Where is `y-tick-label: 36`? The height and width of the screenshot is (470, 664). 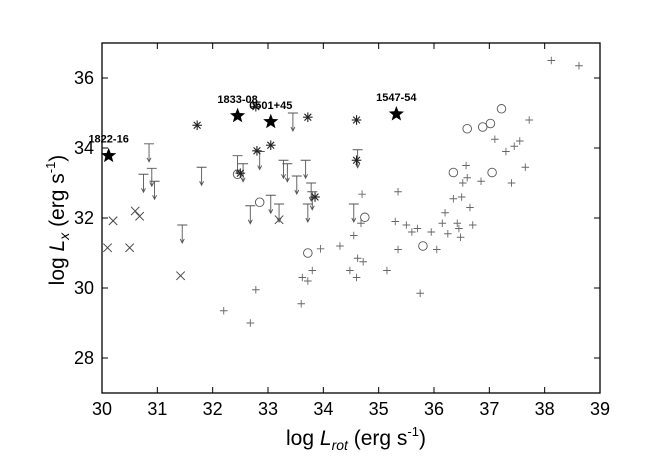
y-tick-label: 36 is located at coordinates (84, 78).